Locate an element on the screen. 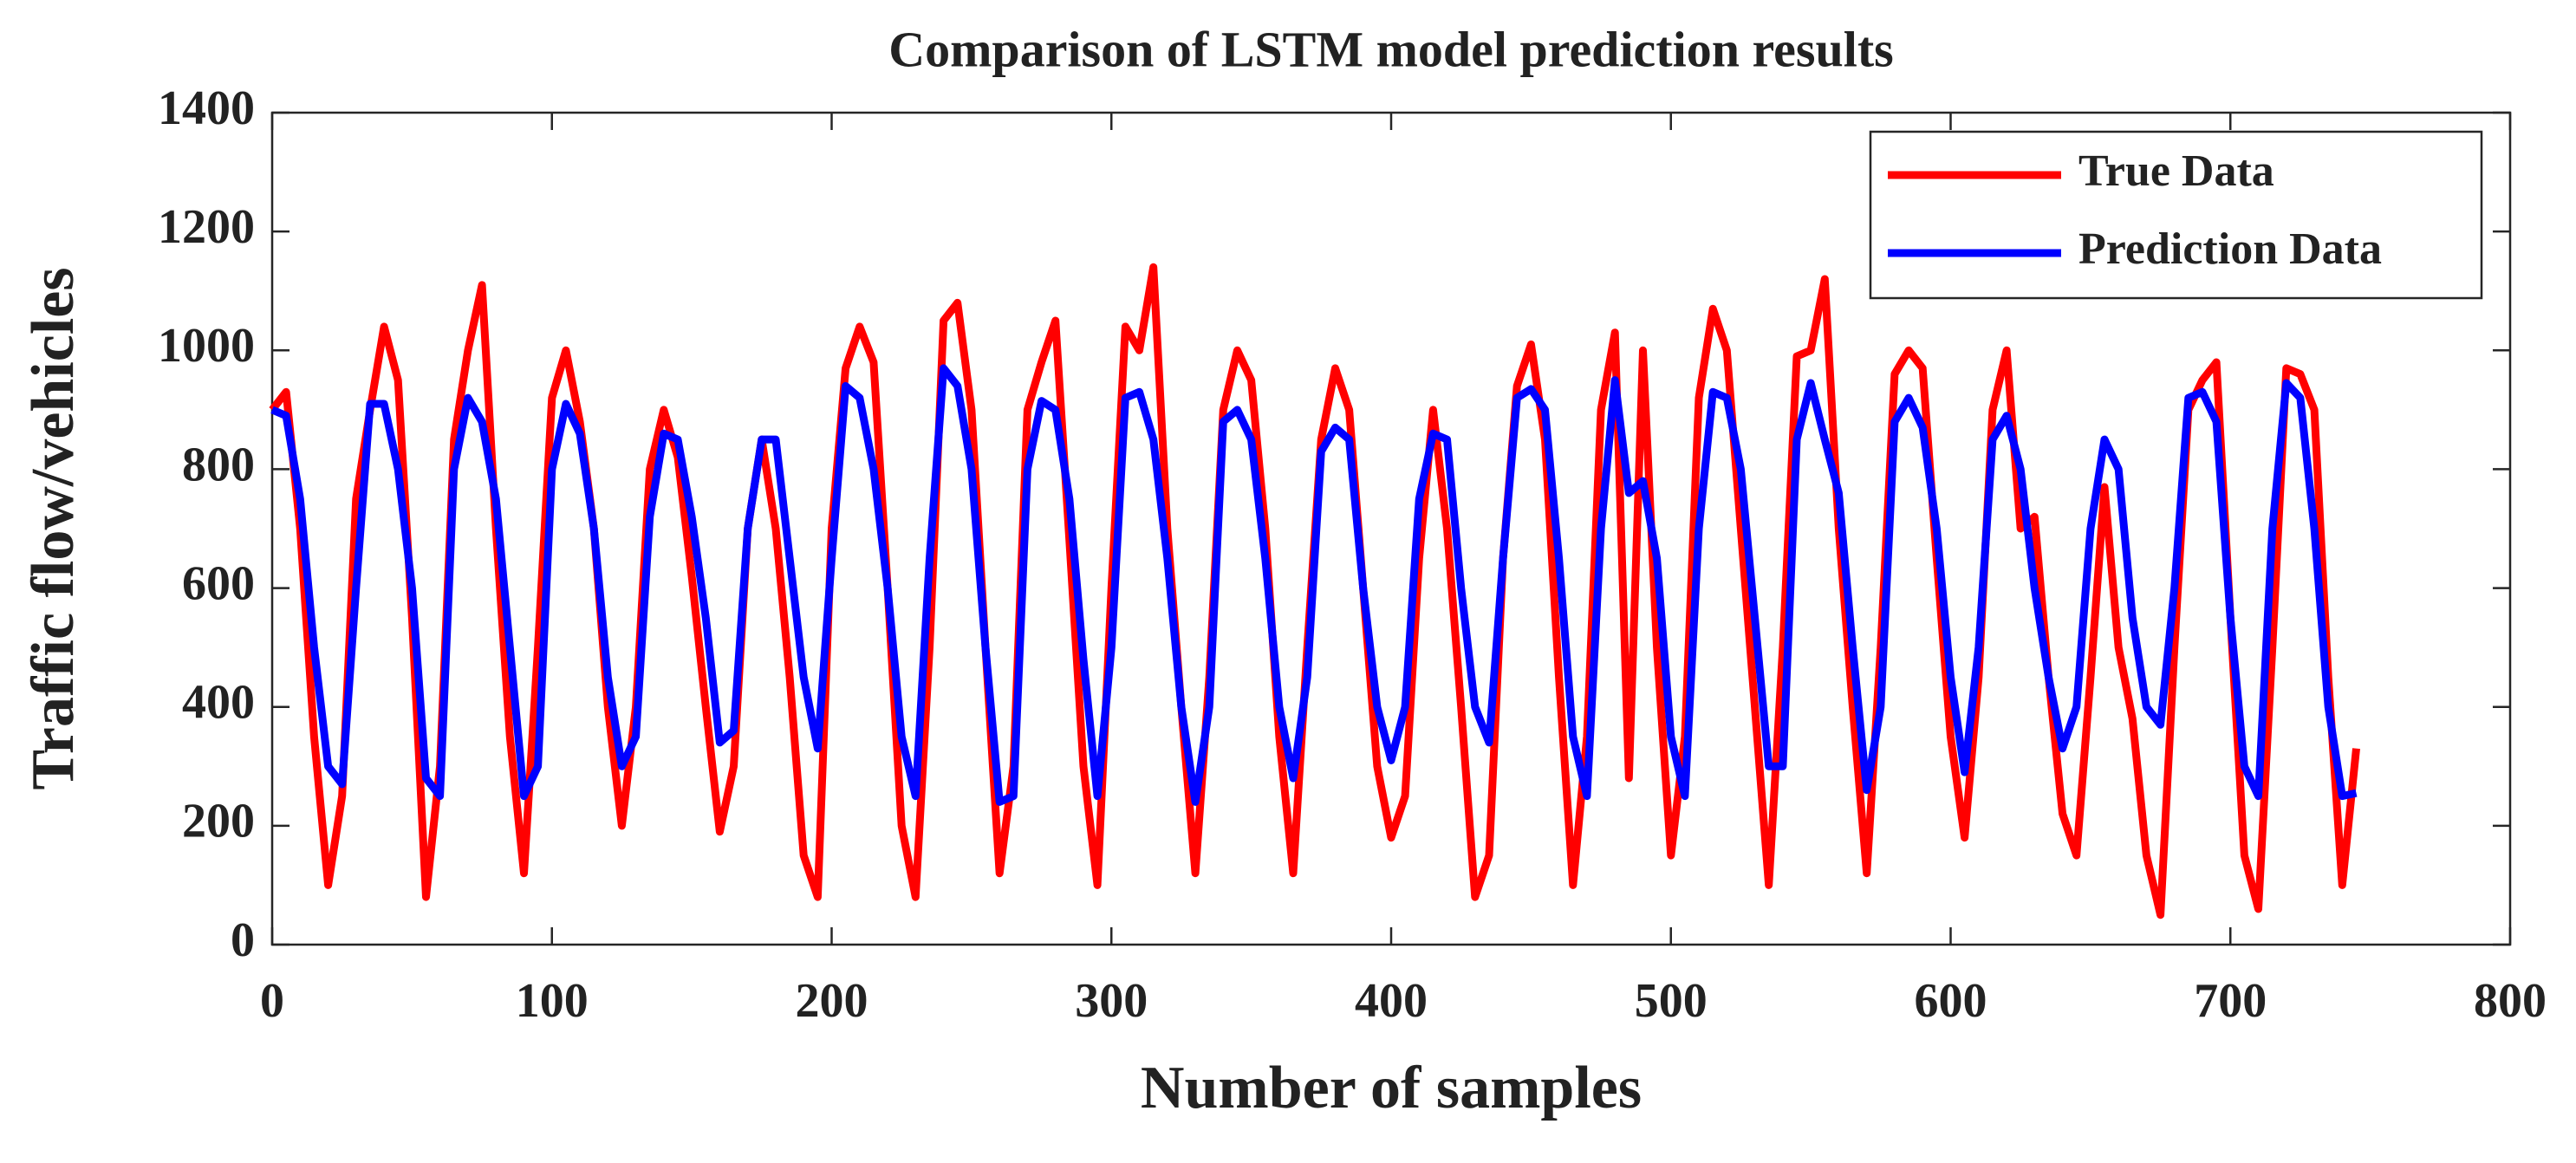  y-tick-label: 1200 is located at coordinates (206, 227).